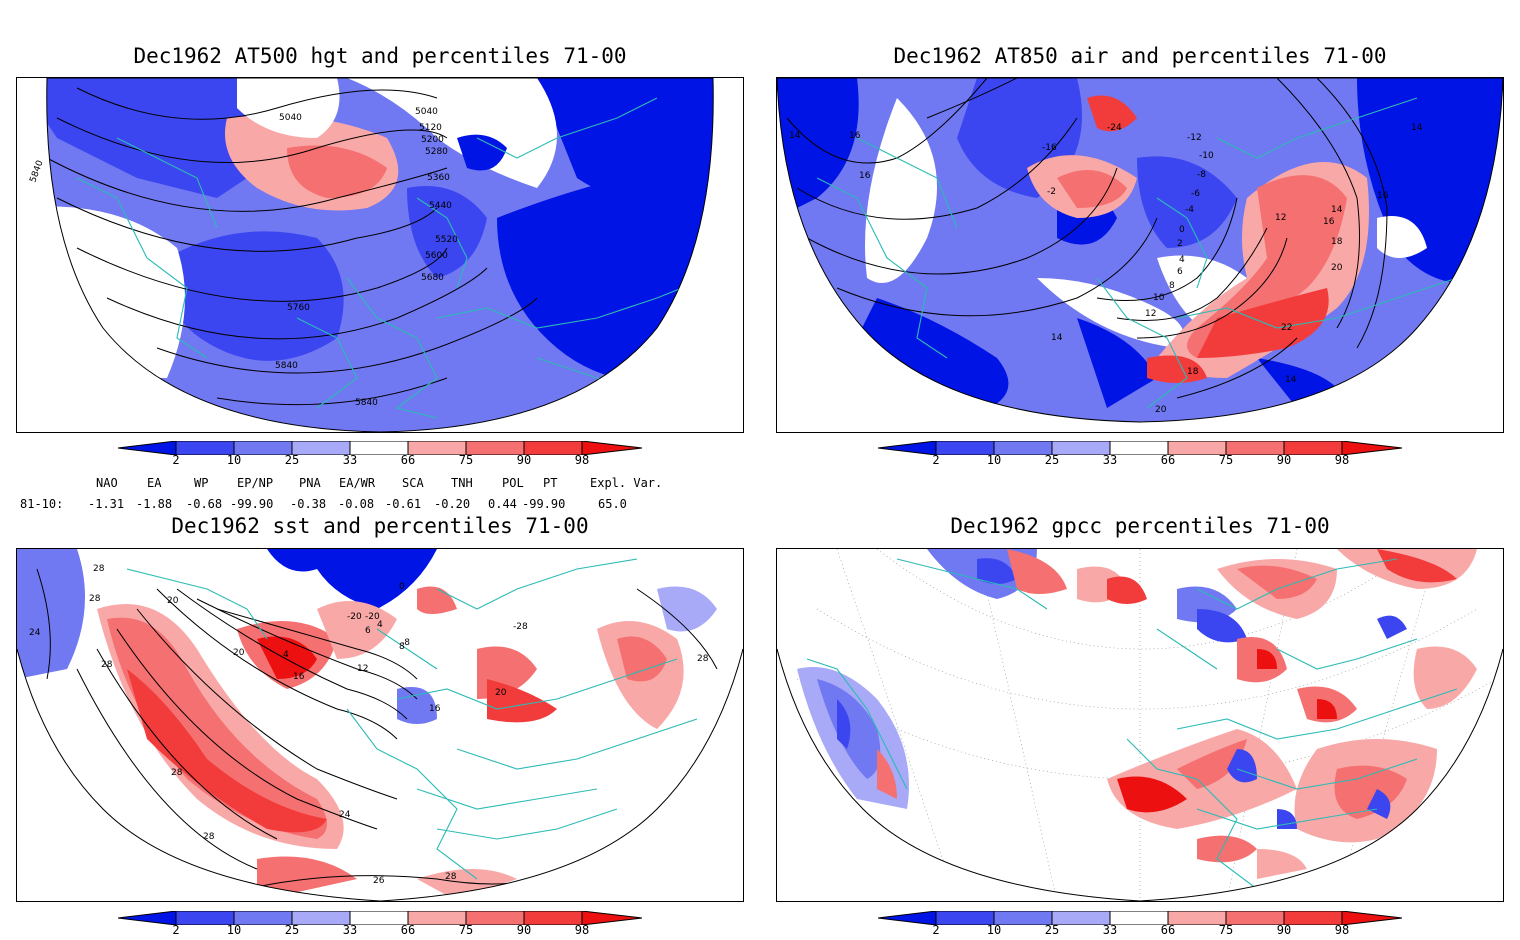  I want to click on index-header: NAO, so click(107, 483).